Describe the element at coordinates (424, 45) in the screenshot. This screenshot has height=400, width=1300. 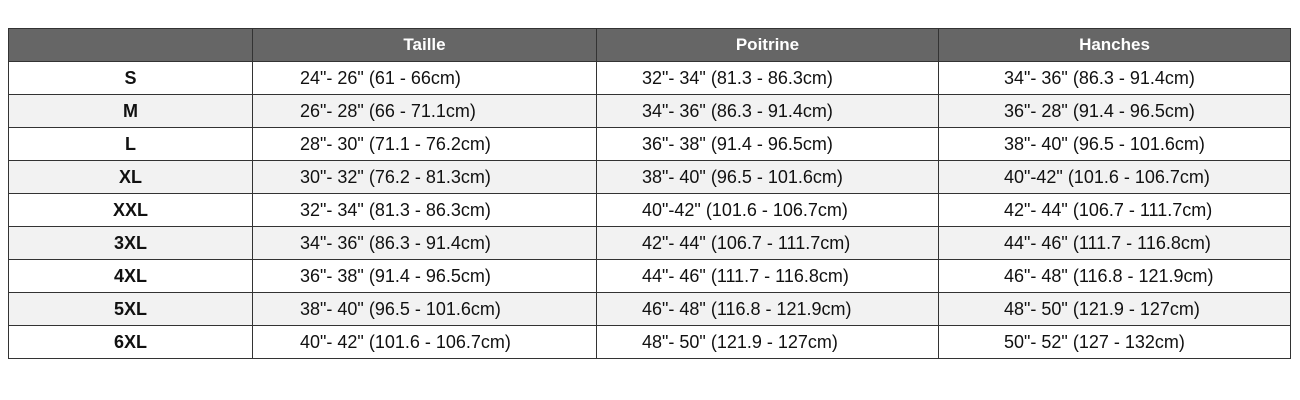
I see `header-taille: Taille` at that location.